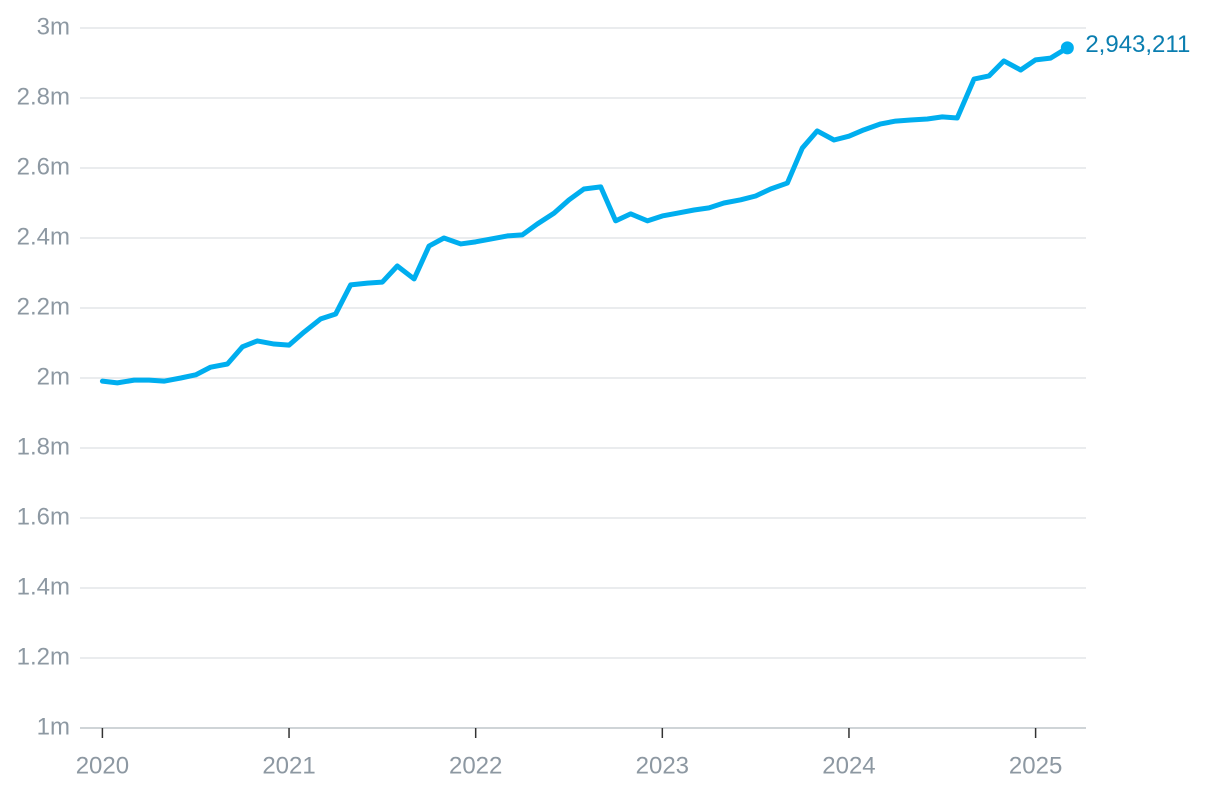 Image resolution: width=1220 pixels, height=794 pixels. I want to click on y-tick-label: 2m, so click(53, 376).